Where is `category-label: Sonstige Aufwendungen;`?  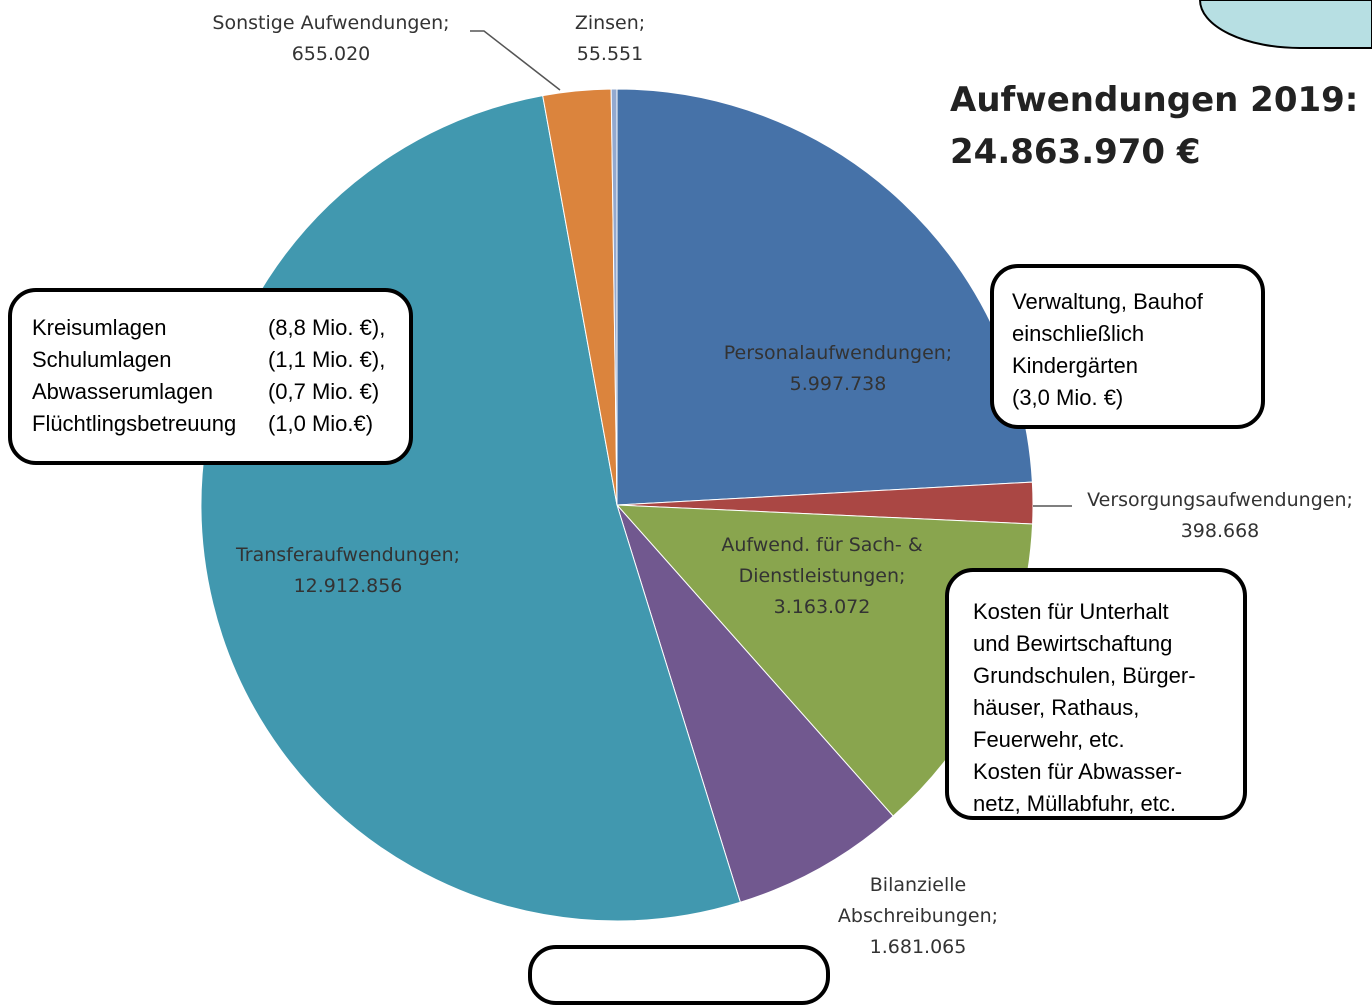
category-label: Sonstige Aufwendungen; is located at coordinates (331, 23).